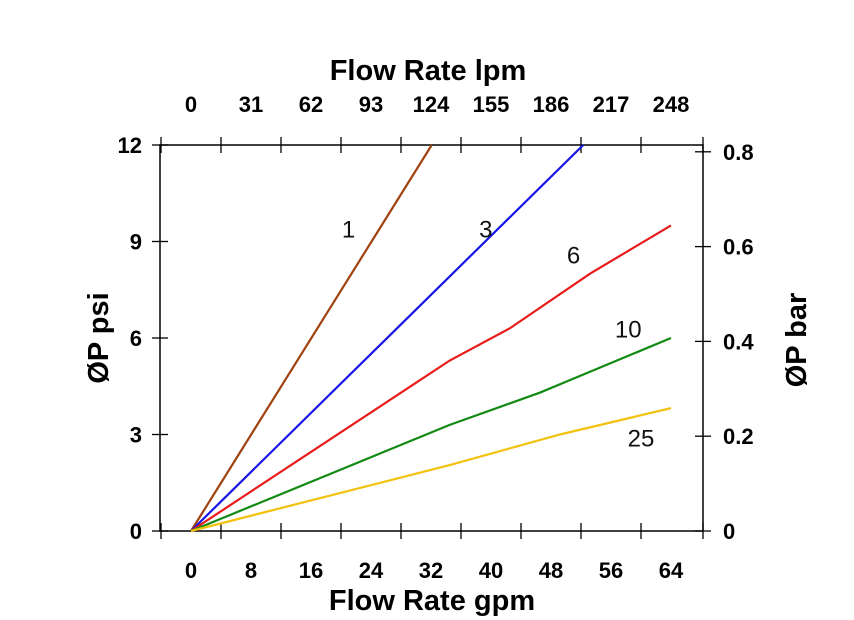 The image size is (854, 620). What do you see at coordinates (428, 71) in the screenshot?
I see `top-axis-title: Flow Rate lpm` at bounding box center [428, 71].